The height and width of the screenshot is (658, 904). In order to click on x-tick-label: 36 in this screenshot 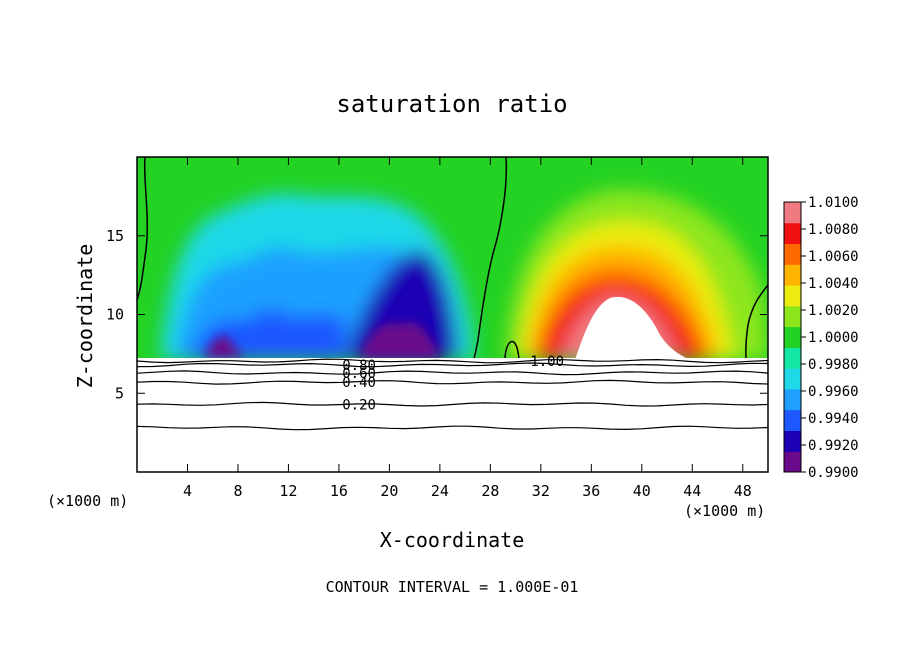, I will do `click(591, 491)`.